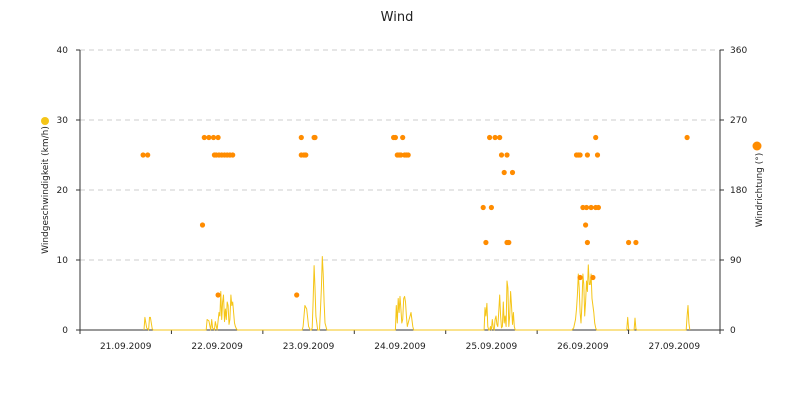 The height and width of the screenshot is (400, 800). What do you see at coordinates (45, 121) in the screenshot?
I see `speed-legend-marker` at bounding box center [45, 121].